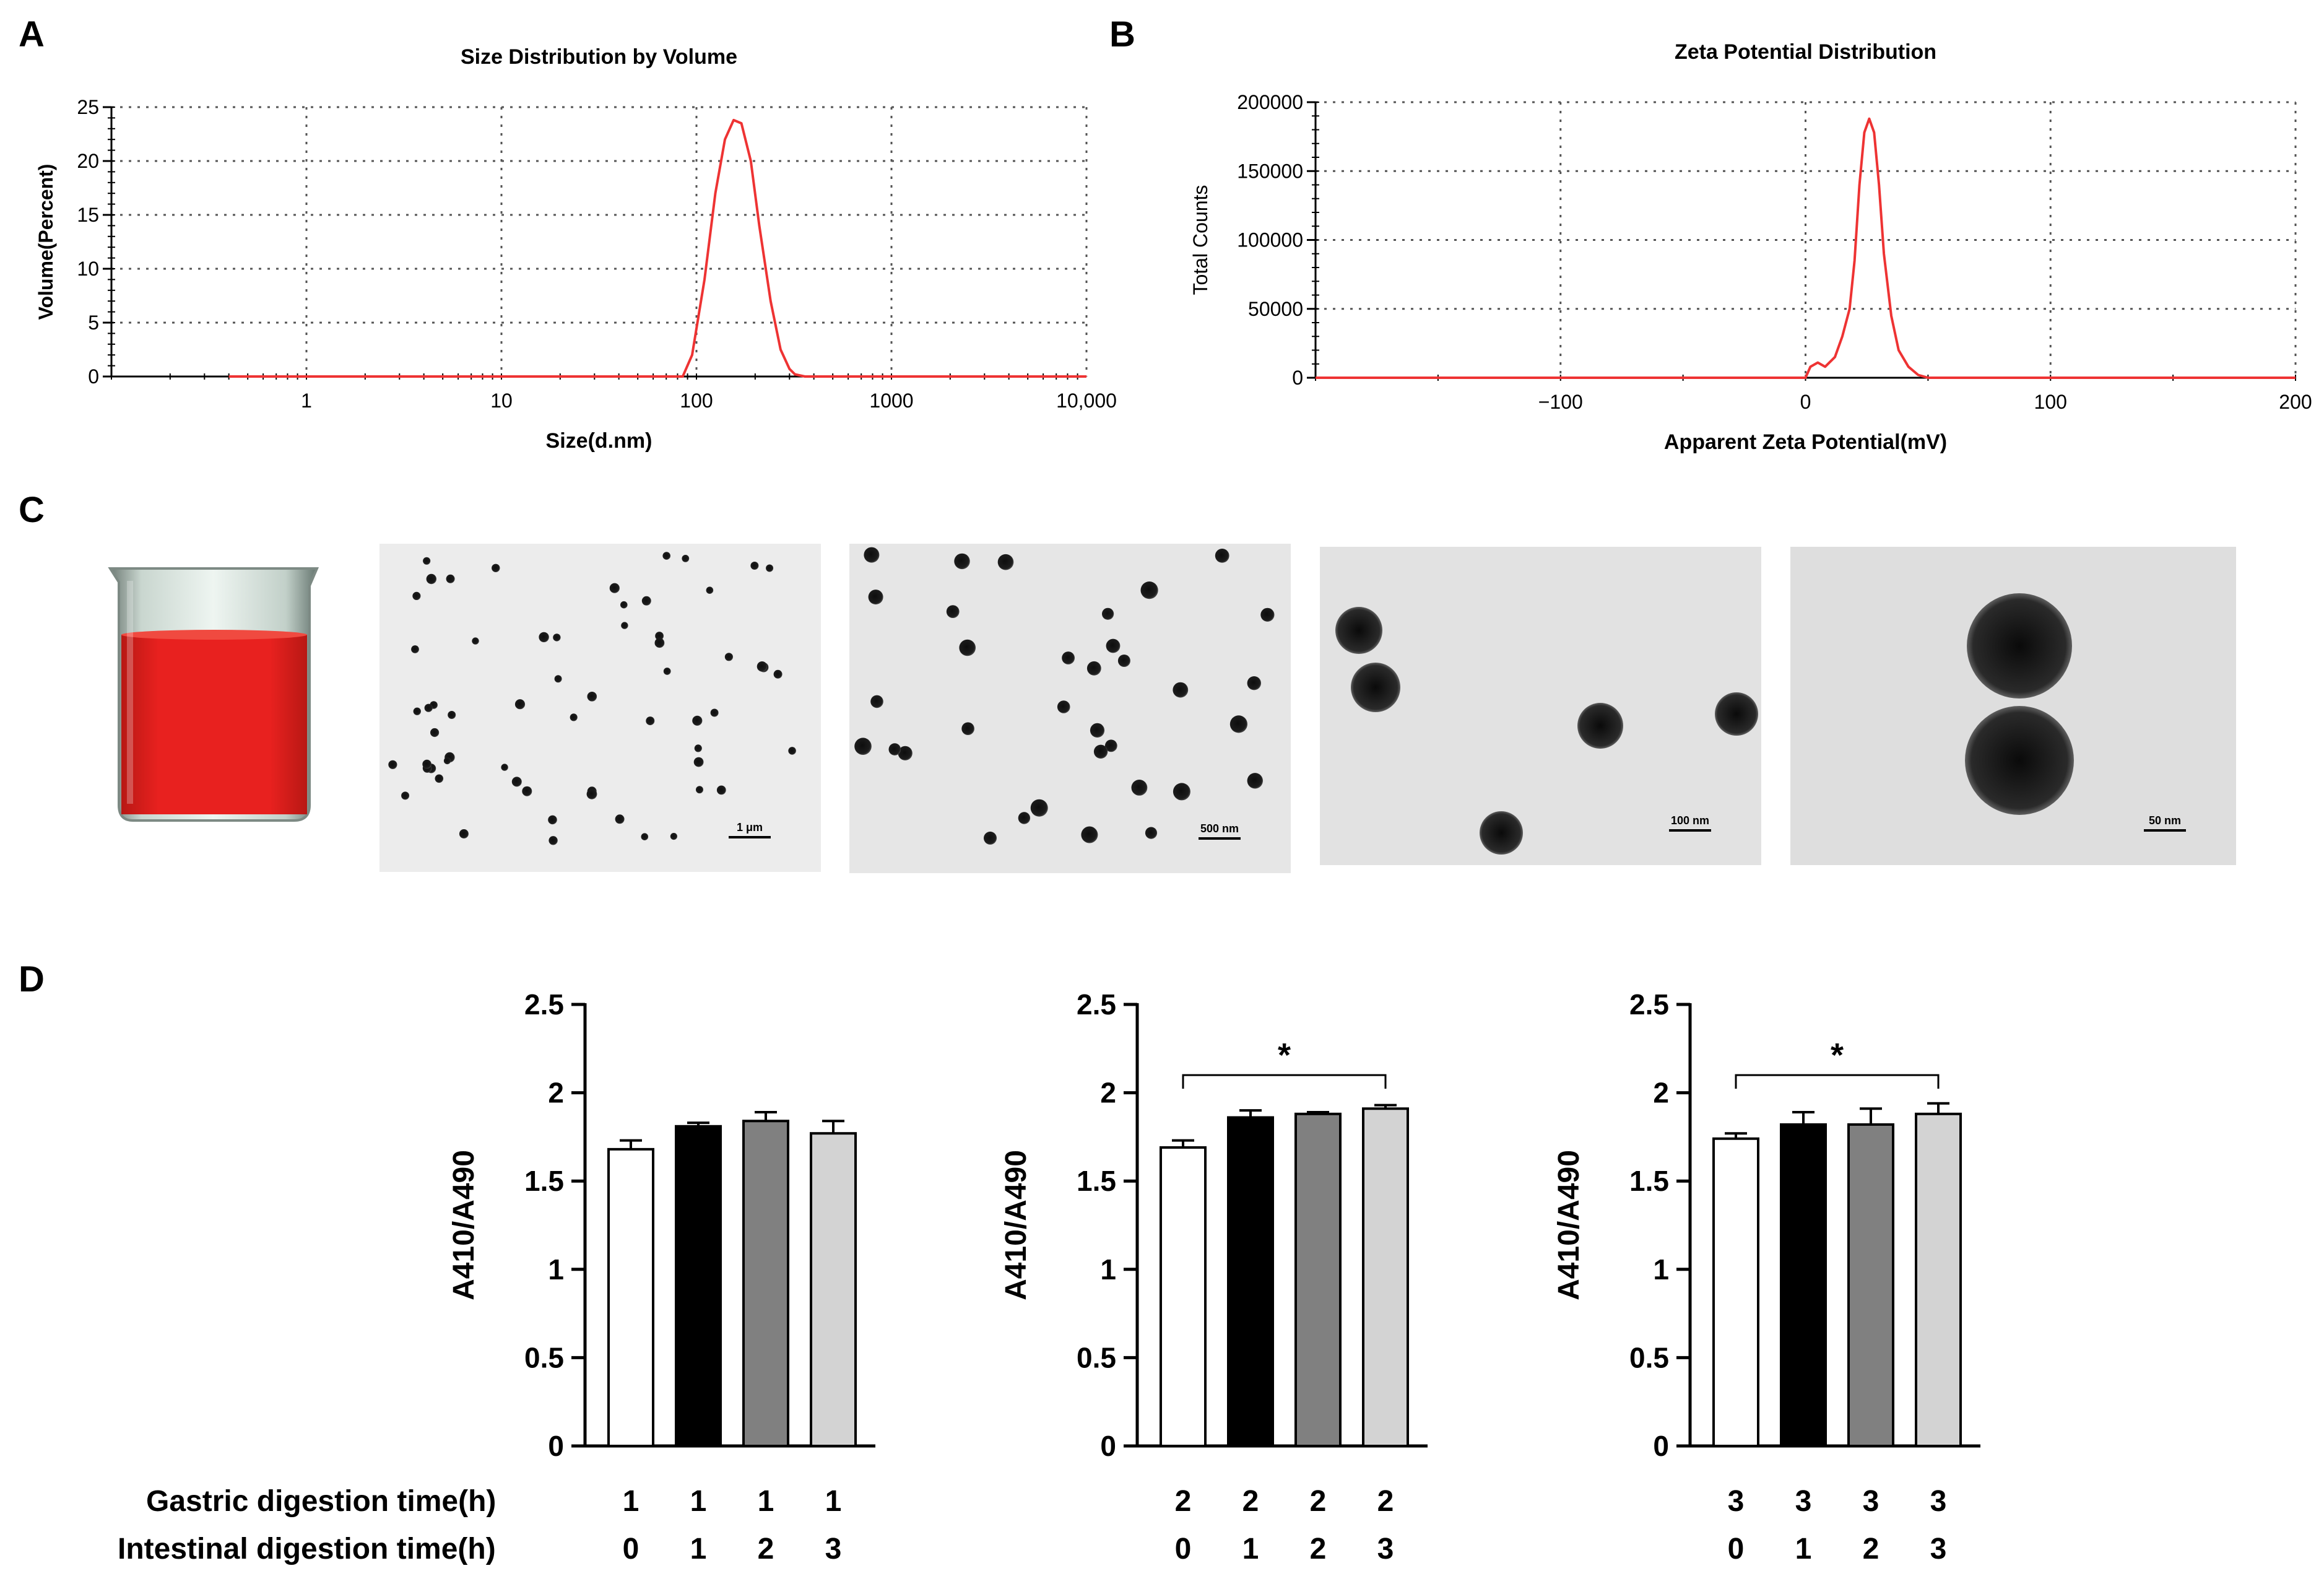  I want to click on size-chart-title: Size Distribution by Volume, so click(599, 57).